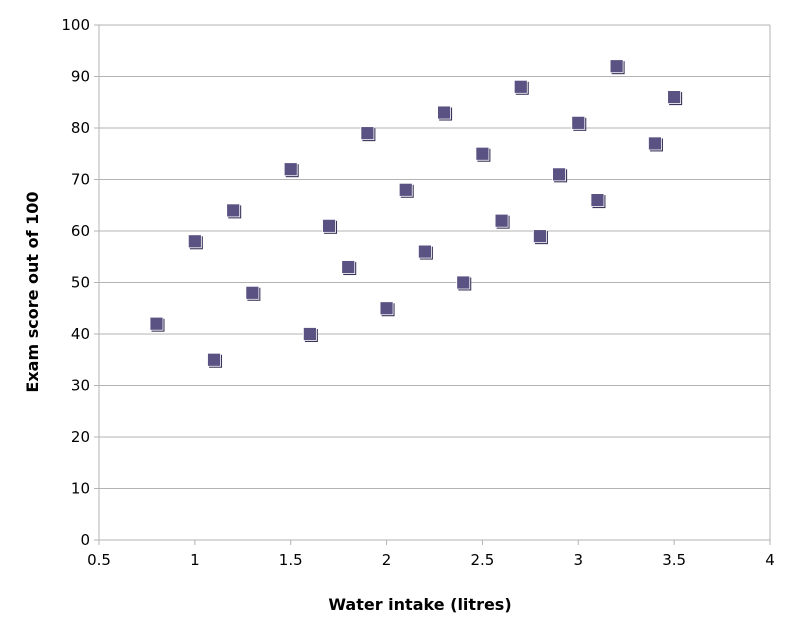  Describe the element at coordinates (80, 283) in the screenshot. I see `y-tick-label: 50` at that location.